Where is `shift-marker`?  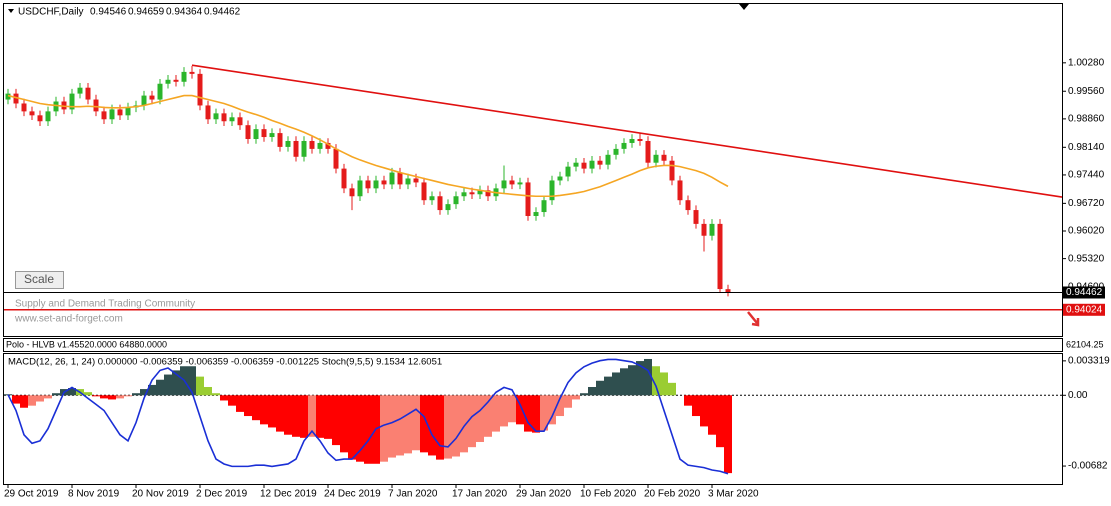 shift-marker is located at coordinates (744, 7).